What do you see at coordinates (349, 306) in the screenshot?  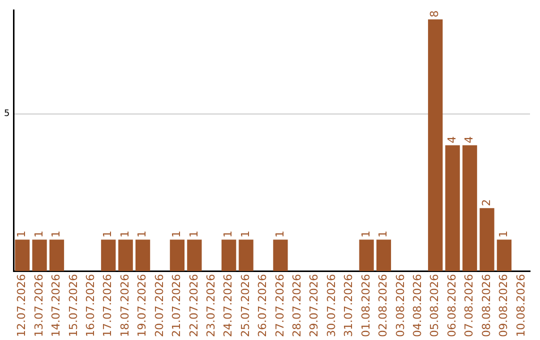 I see `x-tick-label: 31.07.2026` at bounding box center [349, 306].